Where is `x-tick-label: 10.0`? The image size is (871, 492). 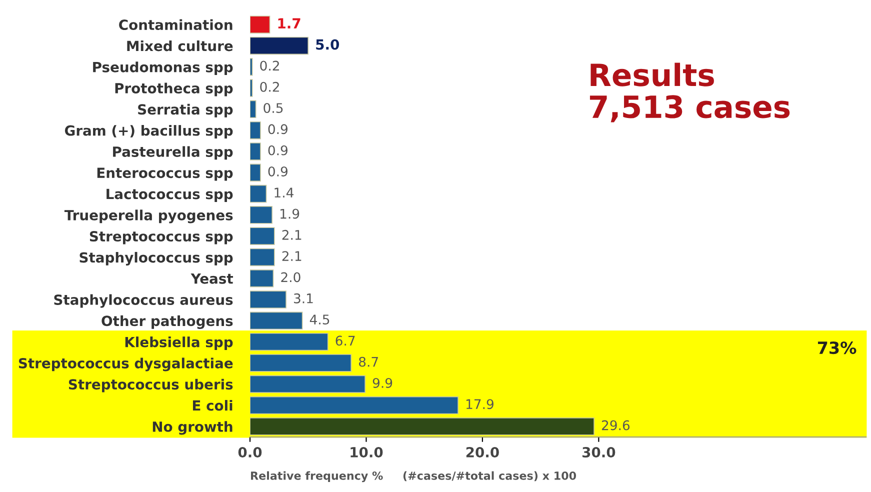 x-tick-label: 10.0 is located at coordinates (366, 452).